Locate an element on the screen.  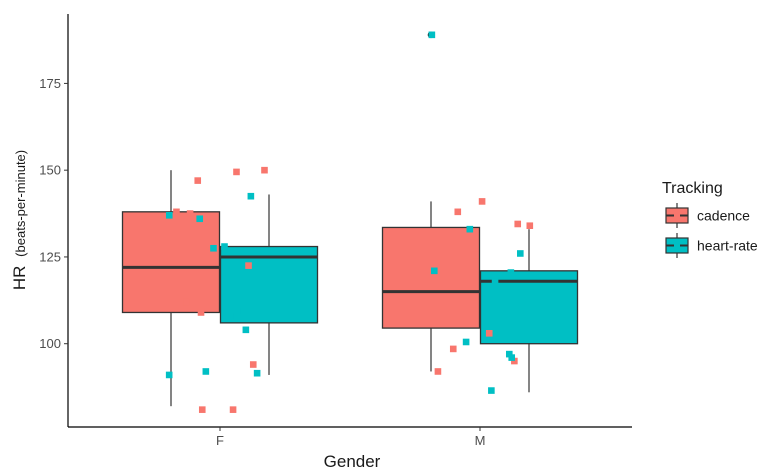
y-axis-title-sub: (beats-per-minute) is located at coordinates (20, 203).